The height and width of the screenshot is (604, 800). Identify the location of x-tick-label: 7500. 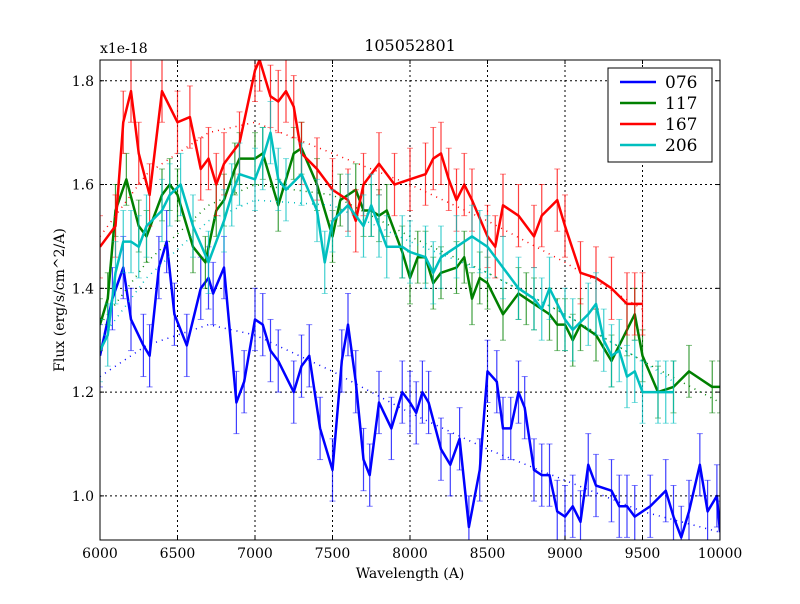
(333, 554).